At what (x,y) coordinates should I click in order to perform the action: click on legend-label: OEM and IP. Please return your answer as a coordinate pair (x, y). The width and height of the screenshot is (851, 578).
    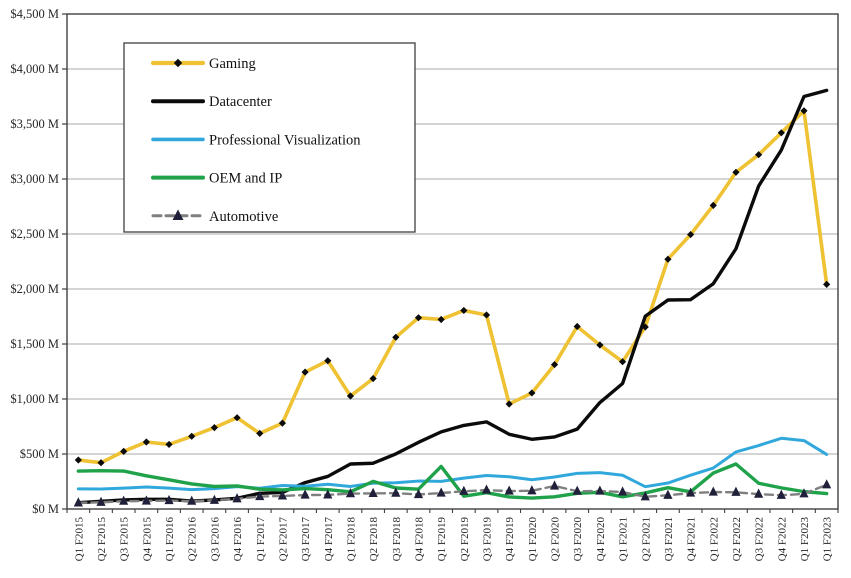
    Looking at the image, I should click on (245, 179).